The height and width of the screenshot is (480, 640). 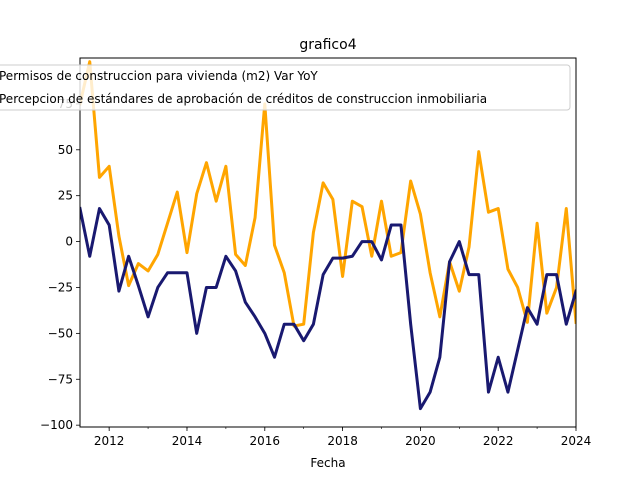 What do you see at coordinates (60, 264) in the screenshot?
I see `y-axis: −100−75−50−250255075` at bounding box center [60, 264].